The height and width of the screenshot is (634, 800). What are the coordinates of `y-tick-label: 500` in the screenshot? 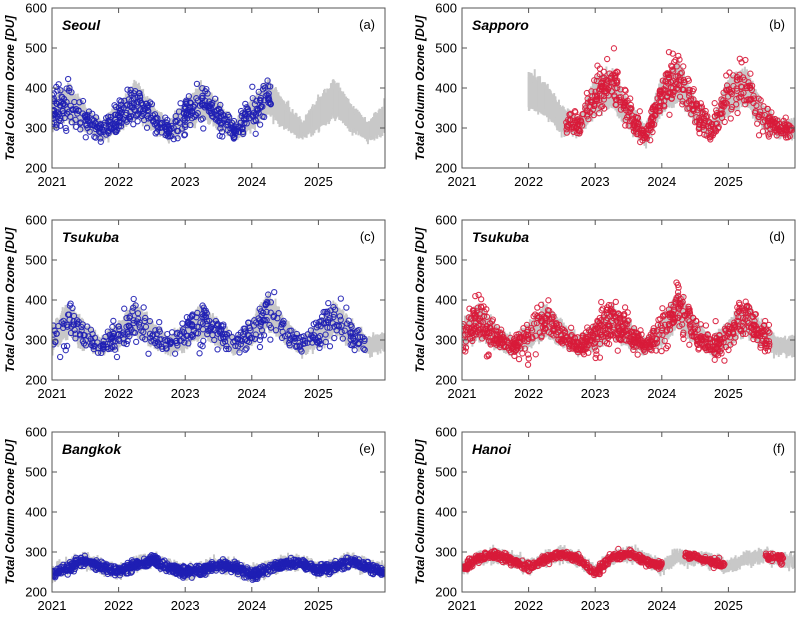 It's located at (446, 48).